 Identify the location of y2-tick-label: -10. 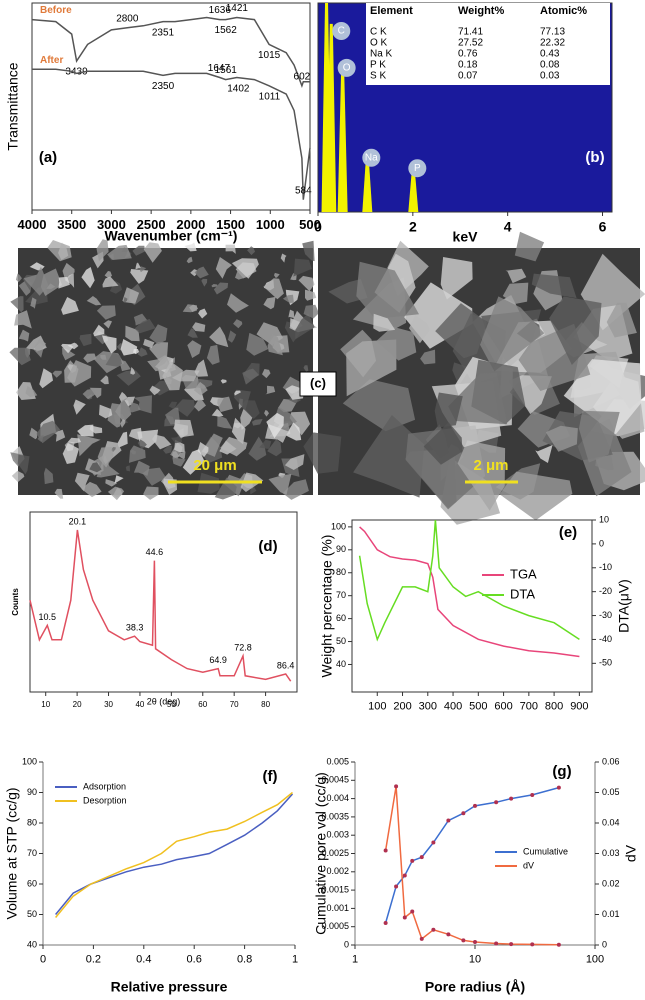
(605, 567).